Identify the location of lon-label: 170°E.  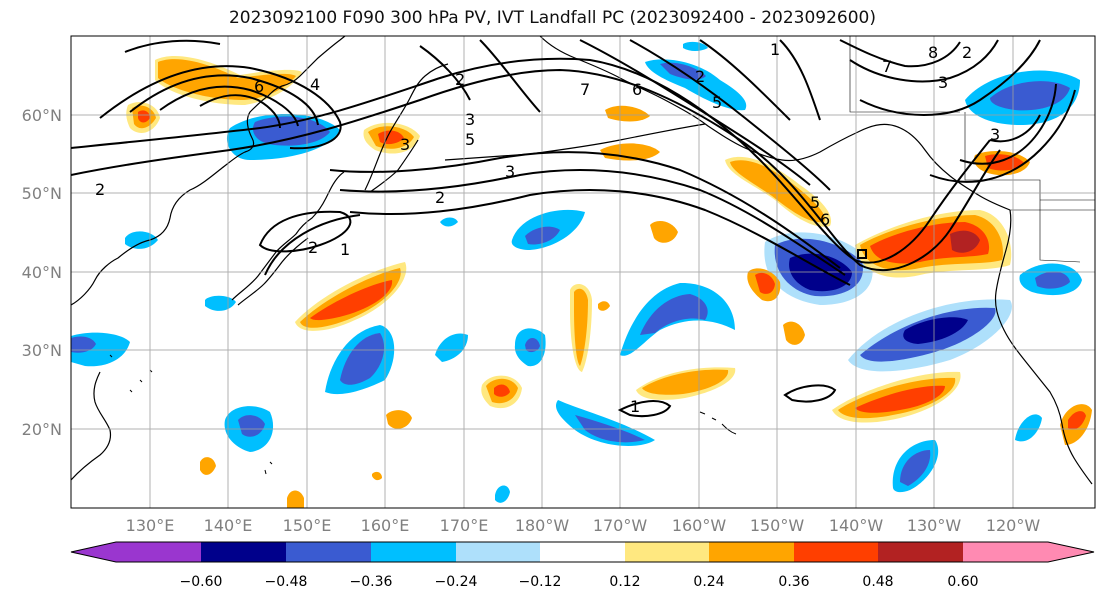
(464, 525).